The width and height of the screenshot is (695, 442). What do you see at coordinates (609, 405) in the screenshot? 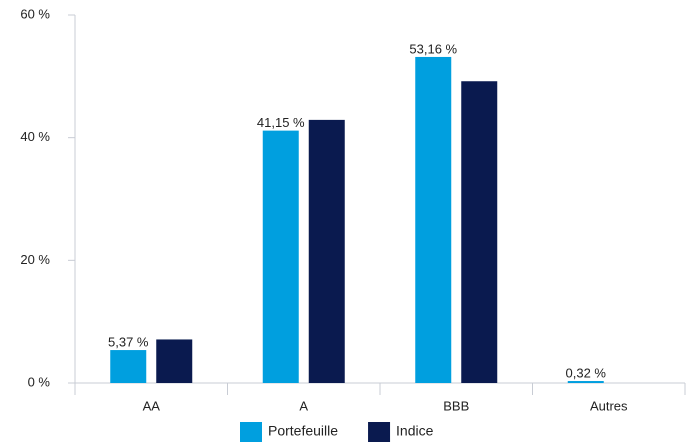
I see `x-tick-label: Autres` at bounding box center [609, 405].